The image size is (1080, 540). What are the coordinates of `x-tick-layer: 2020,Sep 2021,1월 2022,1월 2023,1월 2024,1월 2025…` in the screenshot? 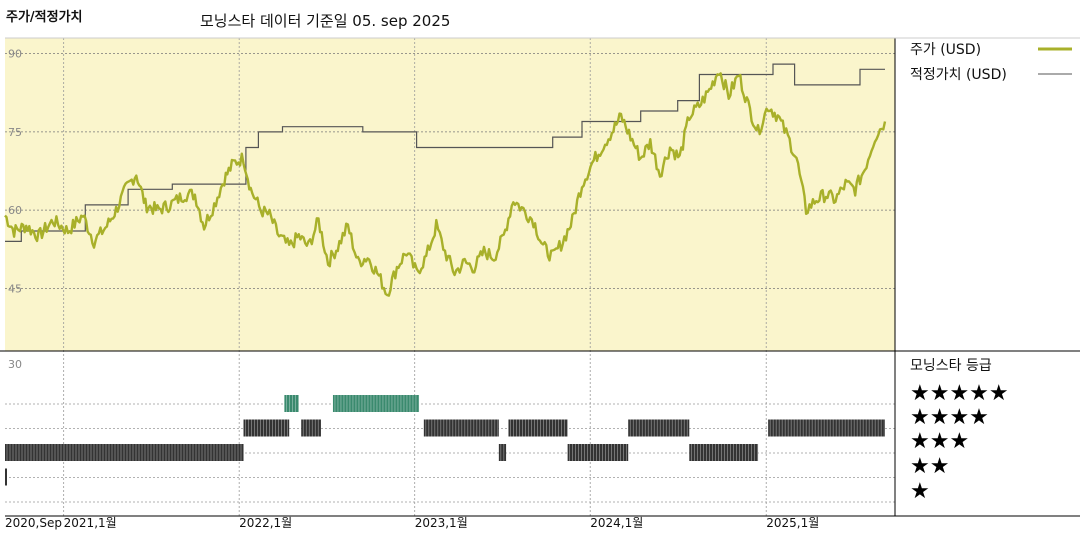 It's located at (412, 523).